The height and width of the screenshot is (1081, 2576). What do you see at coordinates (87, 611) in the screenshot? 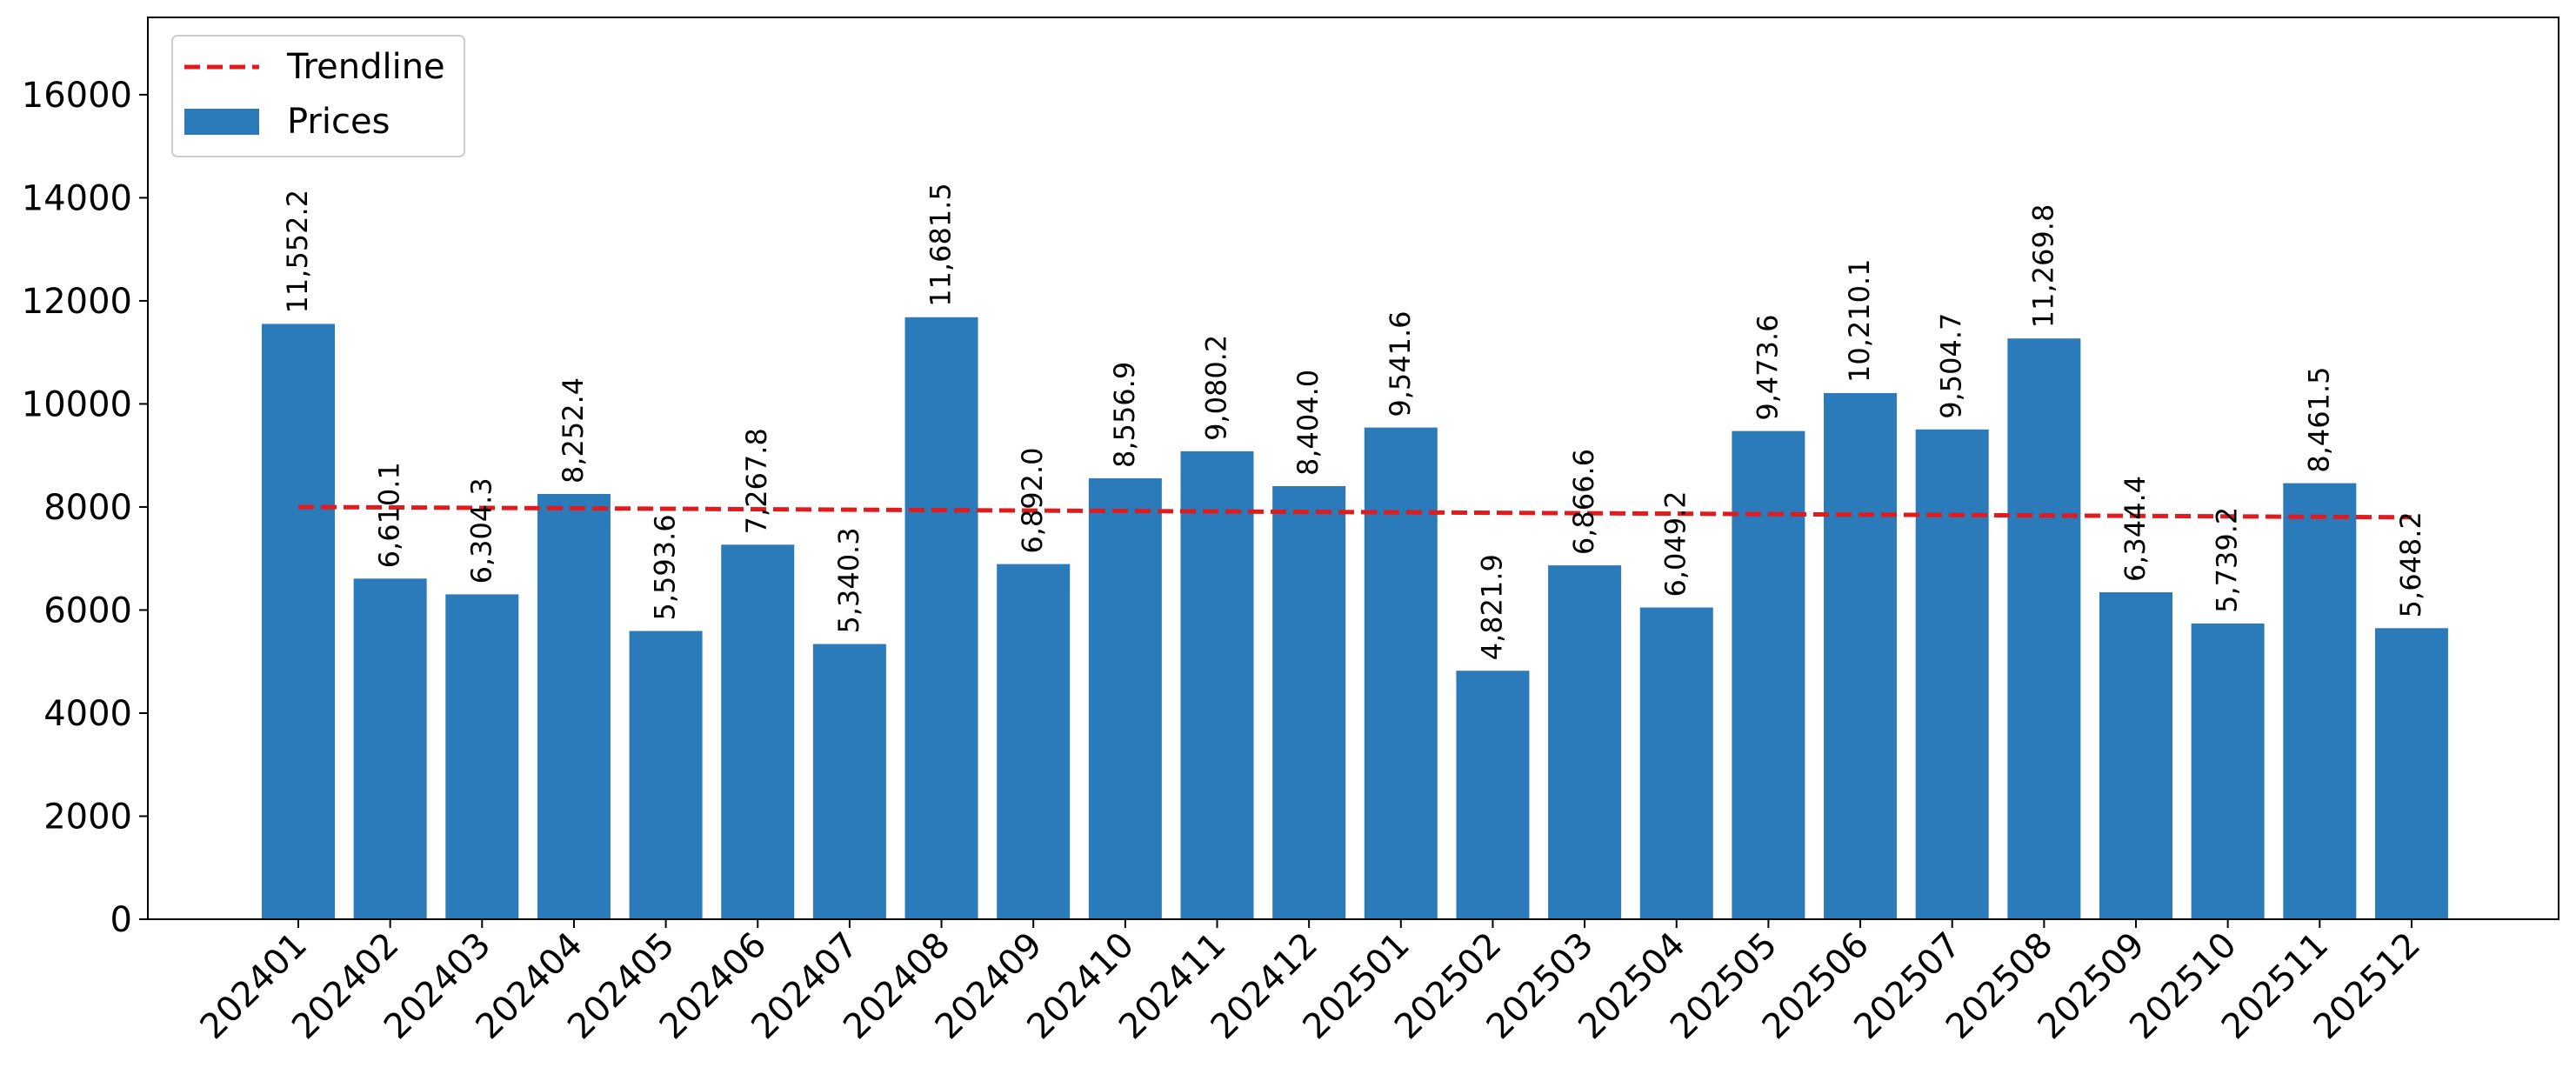
I see `y-tick-label: 6000` at bounding box center [87, 611].